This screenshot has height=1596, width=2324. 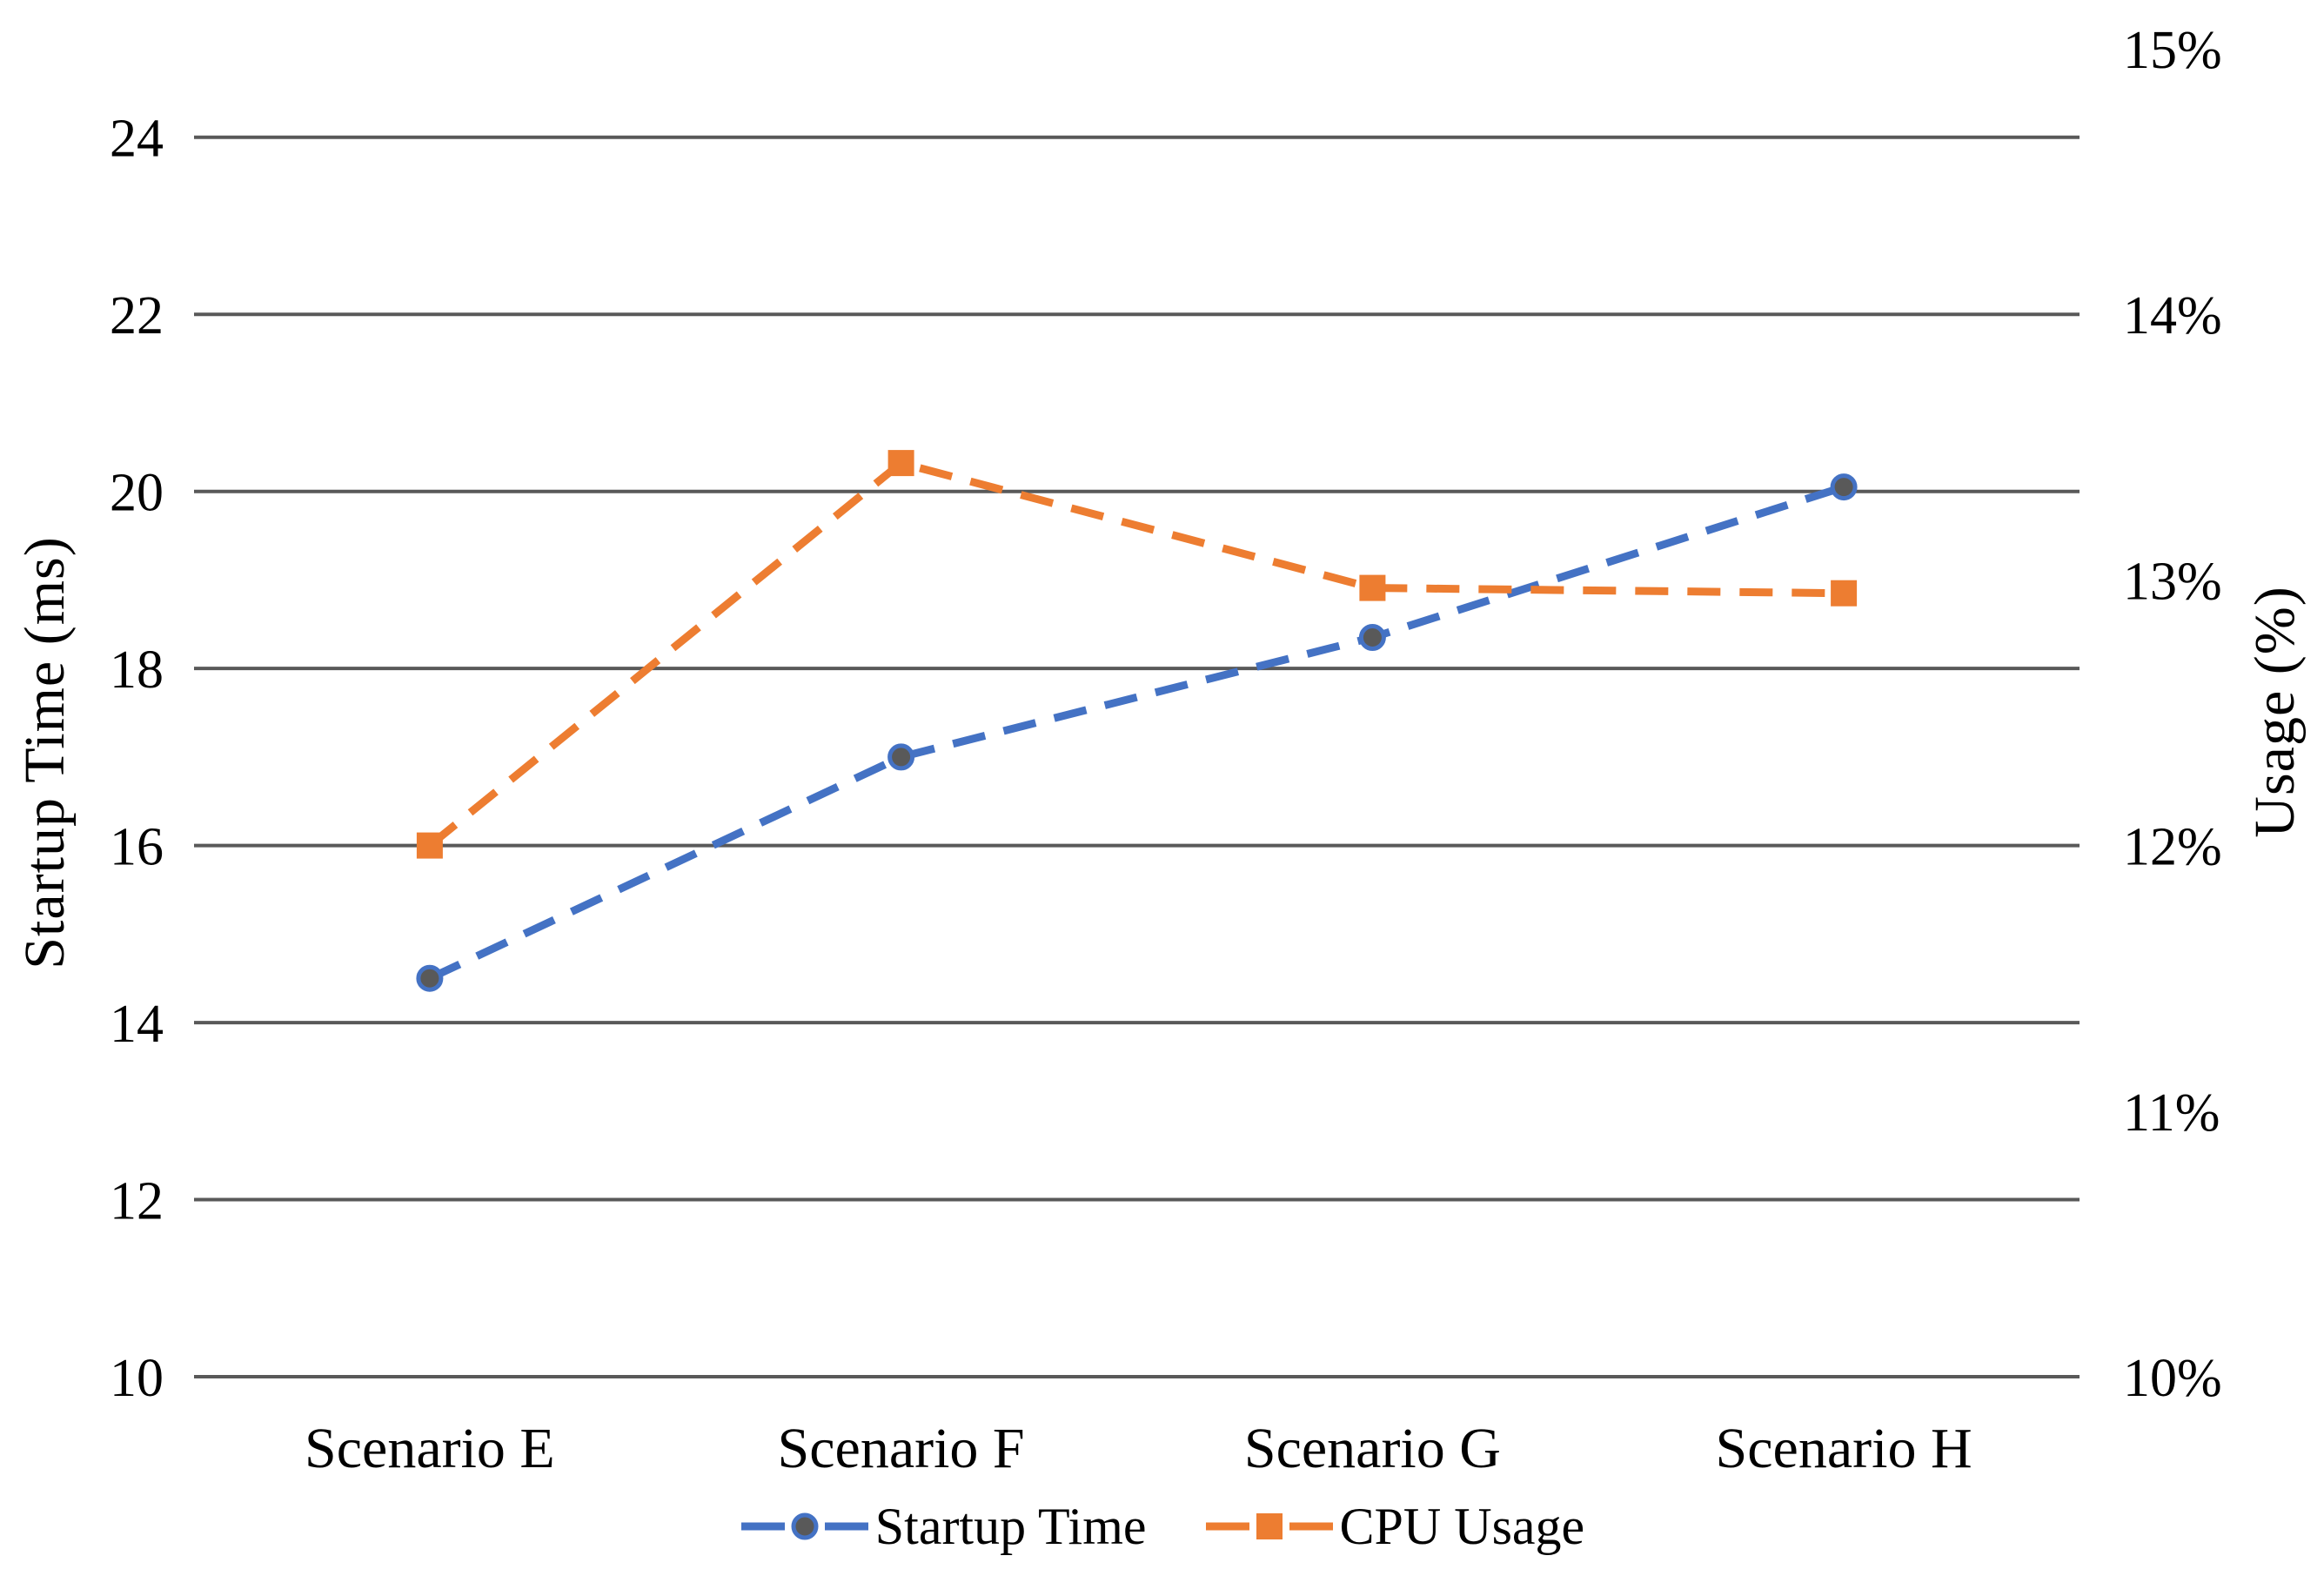 I want to click on legend-item-cpu-usage: CPU Usage, so click(x=1394, y=1526).